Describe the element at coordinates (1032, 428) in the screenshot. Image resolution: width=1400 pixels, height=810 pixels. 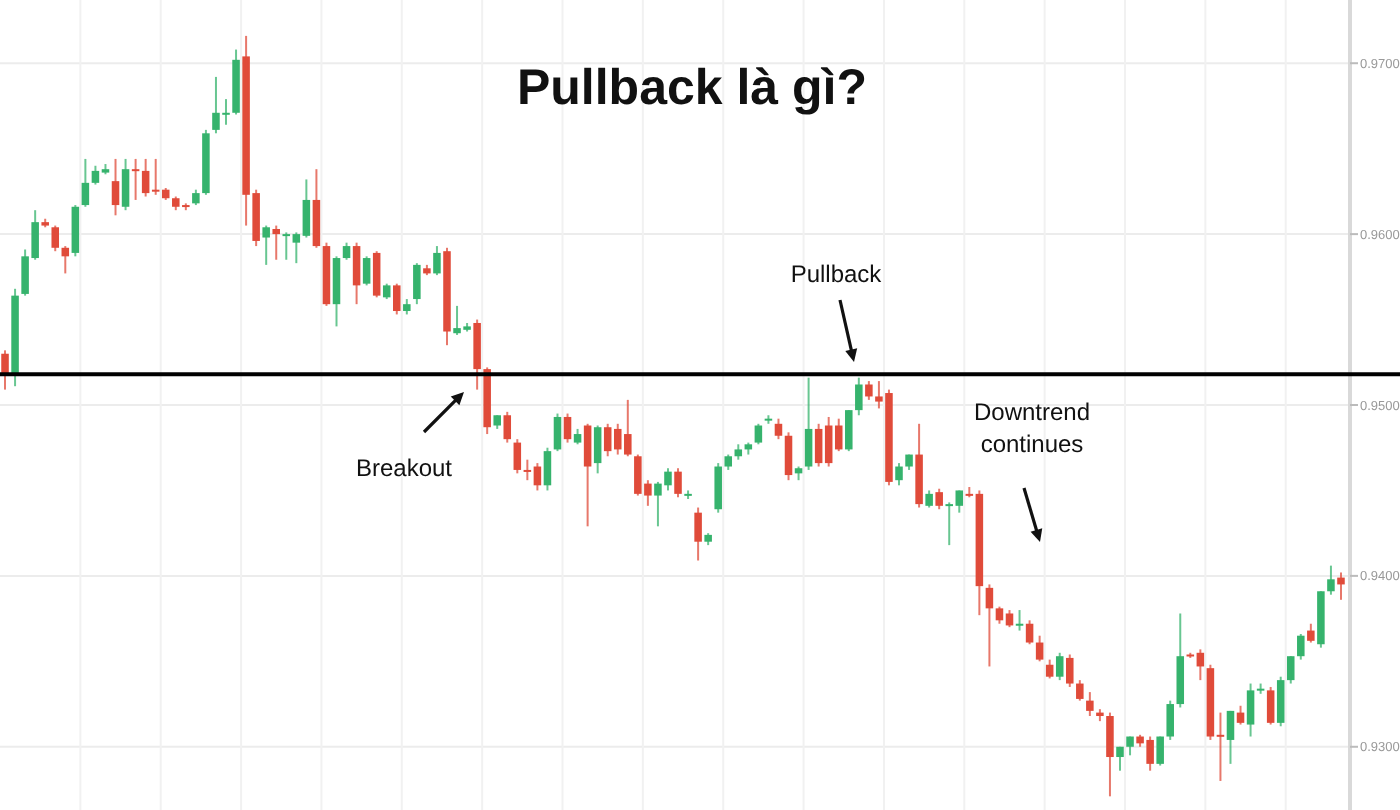
I see `annotation: Downtrend continues` at that location.